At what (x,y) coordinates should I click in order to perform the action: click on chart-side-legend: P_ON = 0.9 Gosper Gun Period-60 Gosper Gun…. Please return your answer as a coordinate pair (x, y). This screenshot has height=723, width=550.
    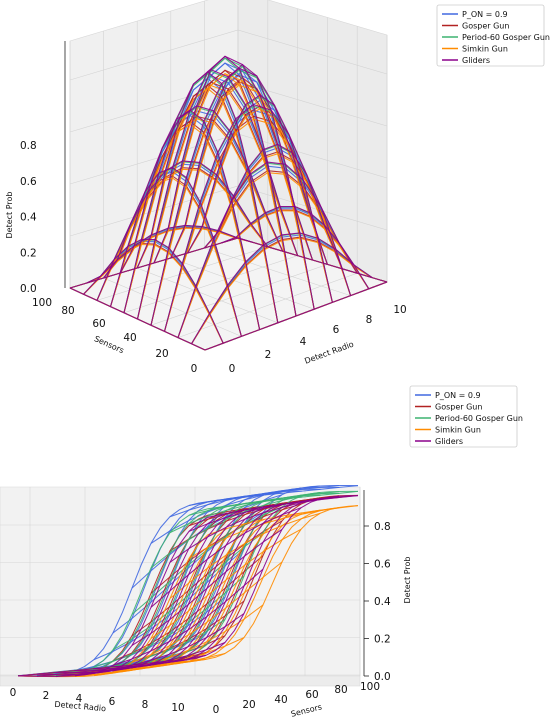
    Looking at the image, I should click on (466, 416).